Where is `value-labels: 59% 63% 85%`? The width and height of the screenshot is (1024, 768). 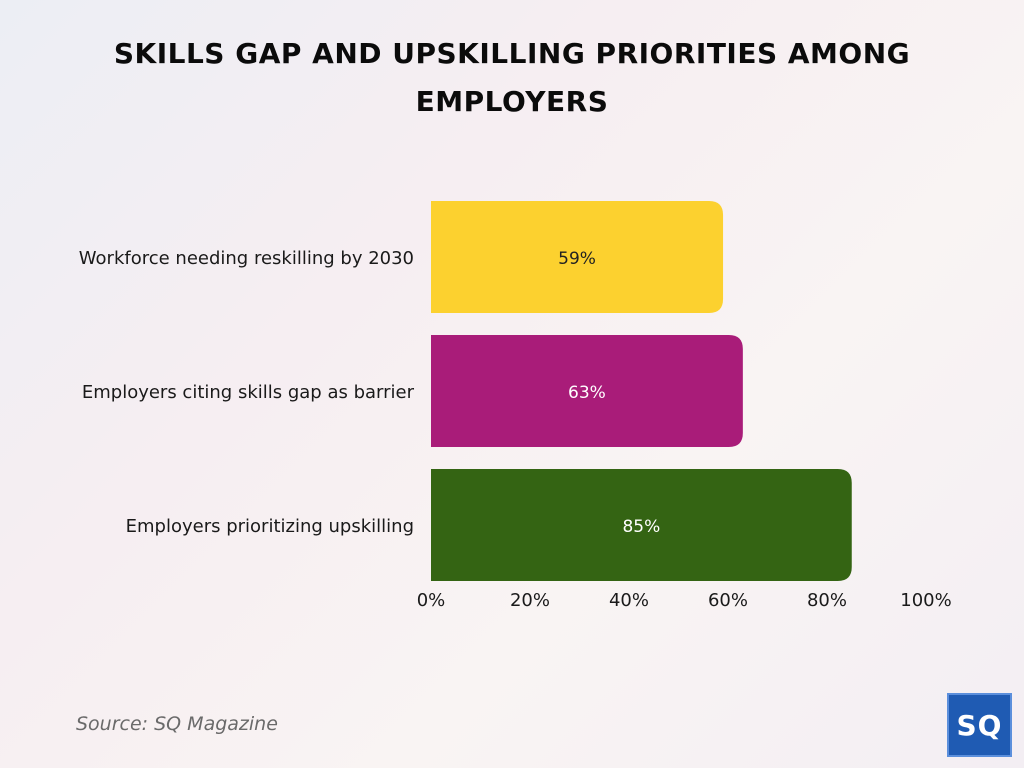
value-labels: 59% 63% 85% is located at coordinates (609, 393).